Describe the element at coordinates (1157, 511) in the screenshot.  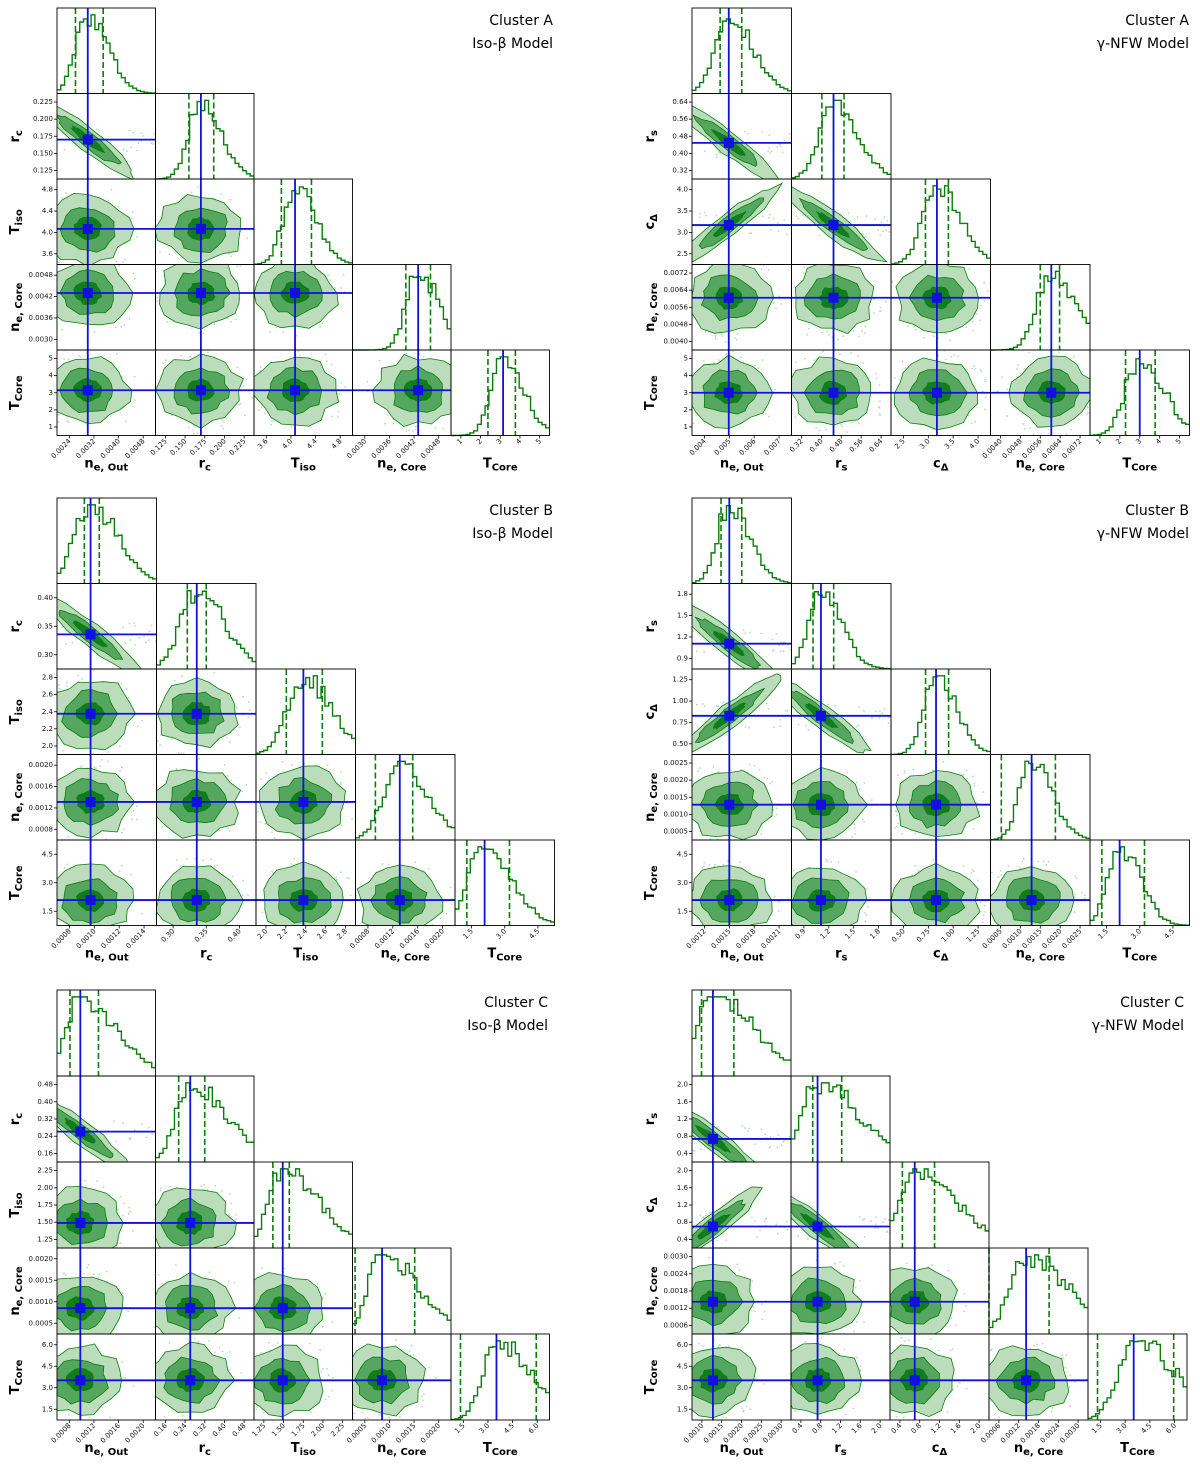
I see `panel-title: Cluster B` at that location.